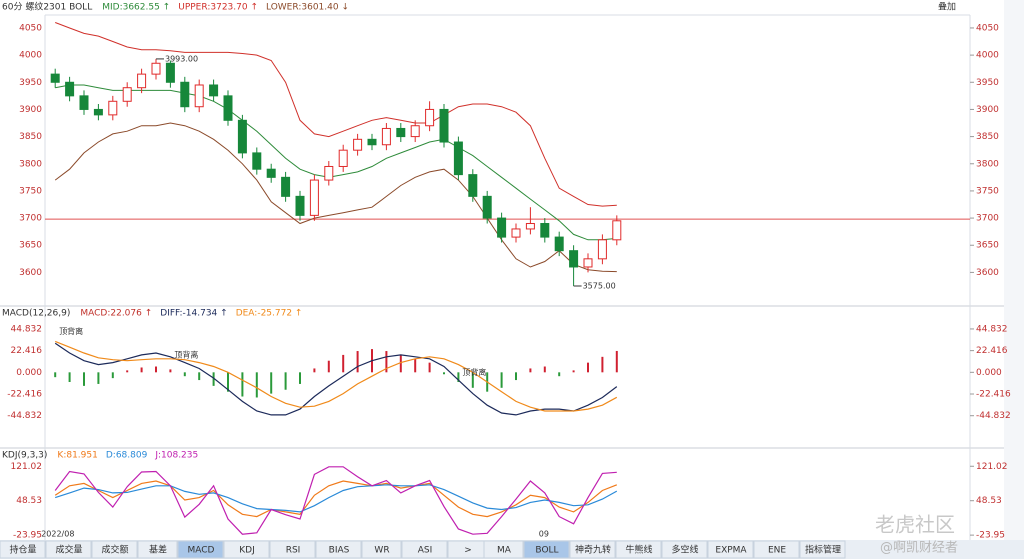  What do you see at coordinates (57, 534) in the screenshot?
I see `x-tick-label: 2022/08` at bounding box center [57, 534].